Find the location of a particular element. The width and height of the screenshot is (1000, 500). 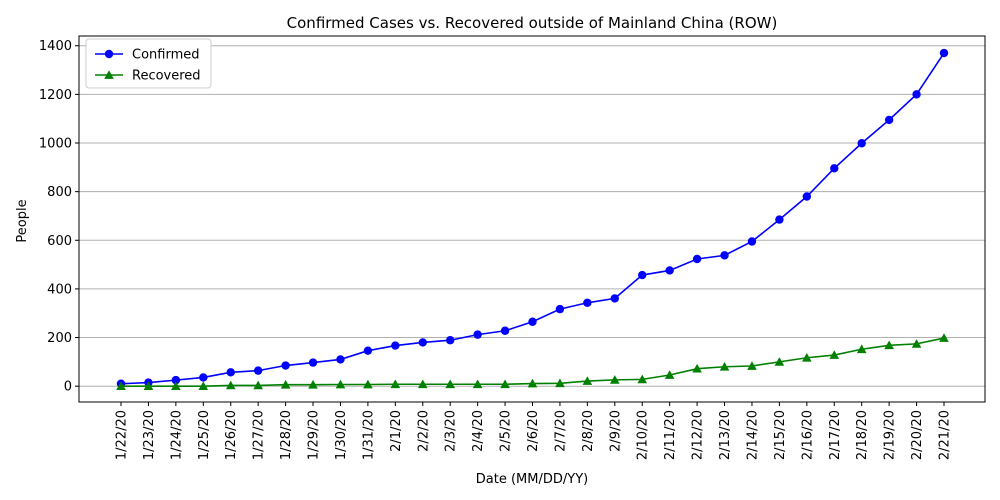

x-tick-label: 2/6/20 is located at coordinates (533, 431).